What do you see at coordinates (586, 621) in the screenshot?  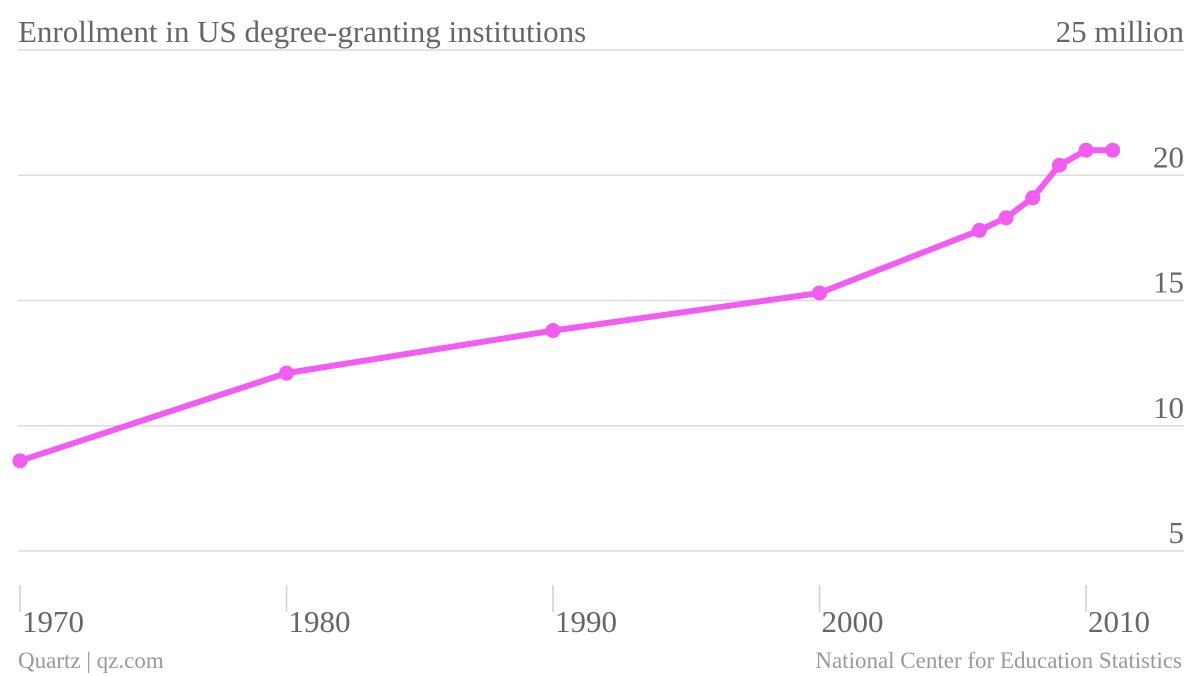 I see `x-tick-label: 1990` at bounding box center [586, 621].